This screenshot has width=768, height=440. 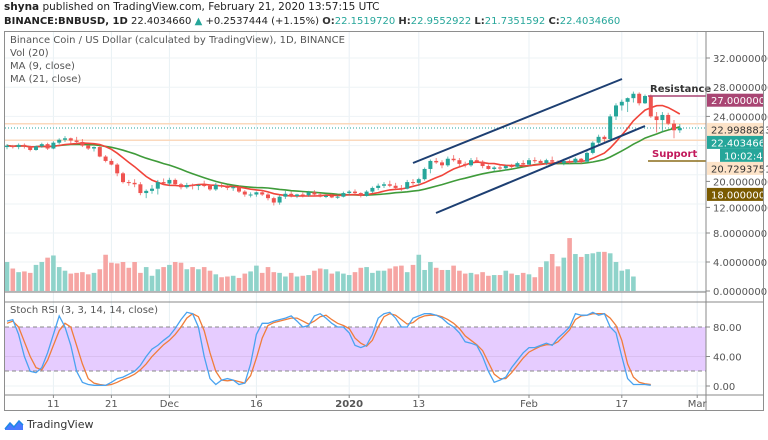 I want to click on legend-ma21: MA (21, close), so click(x=46, y=79).